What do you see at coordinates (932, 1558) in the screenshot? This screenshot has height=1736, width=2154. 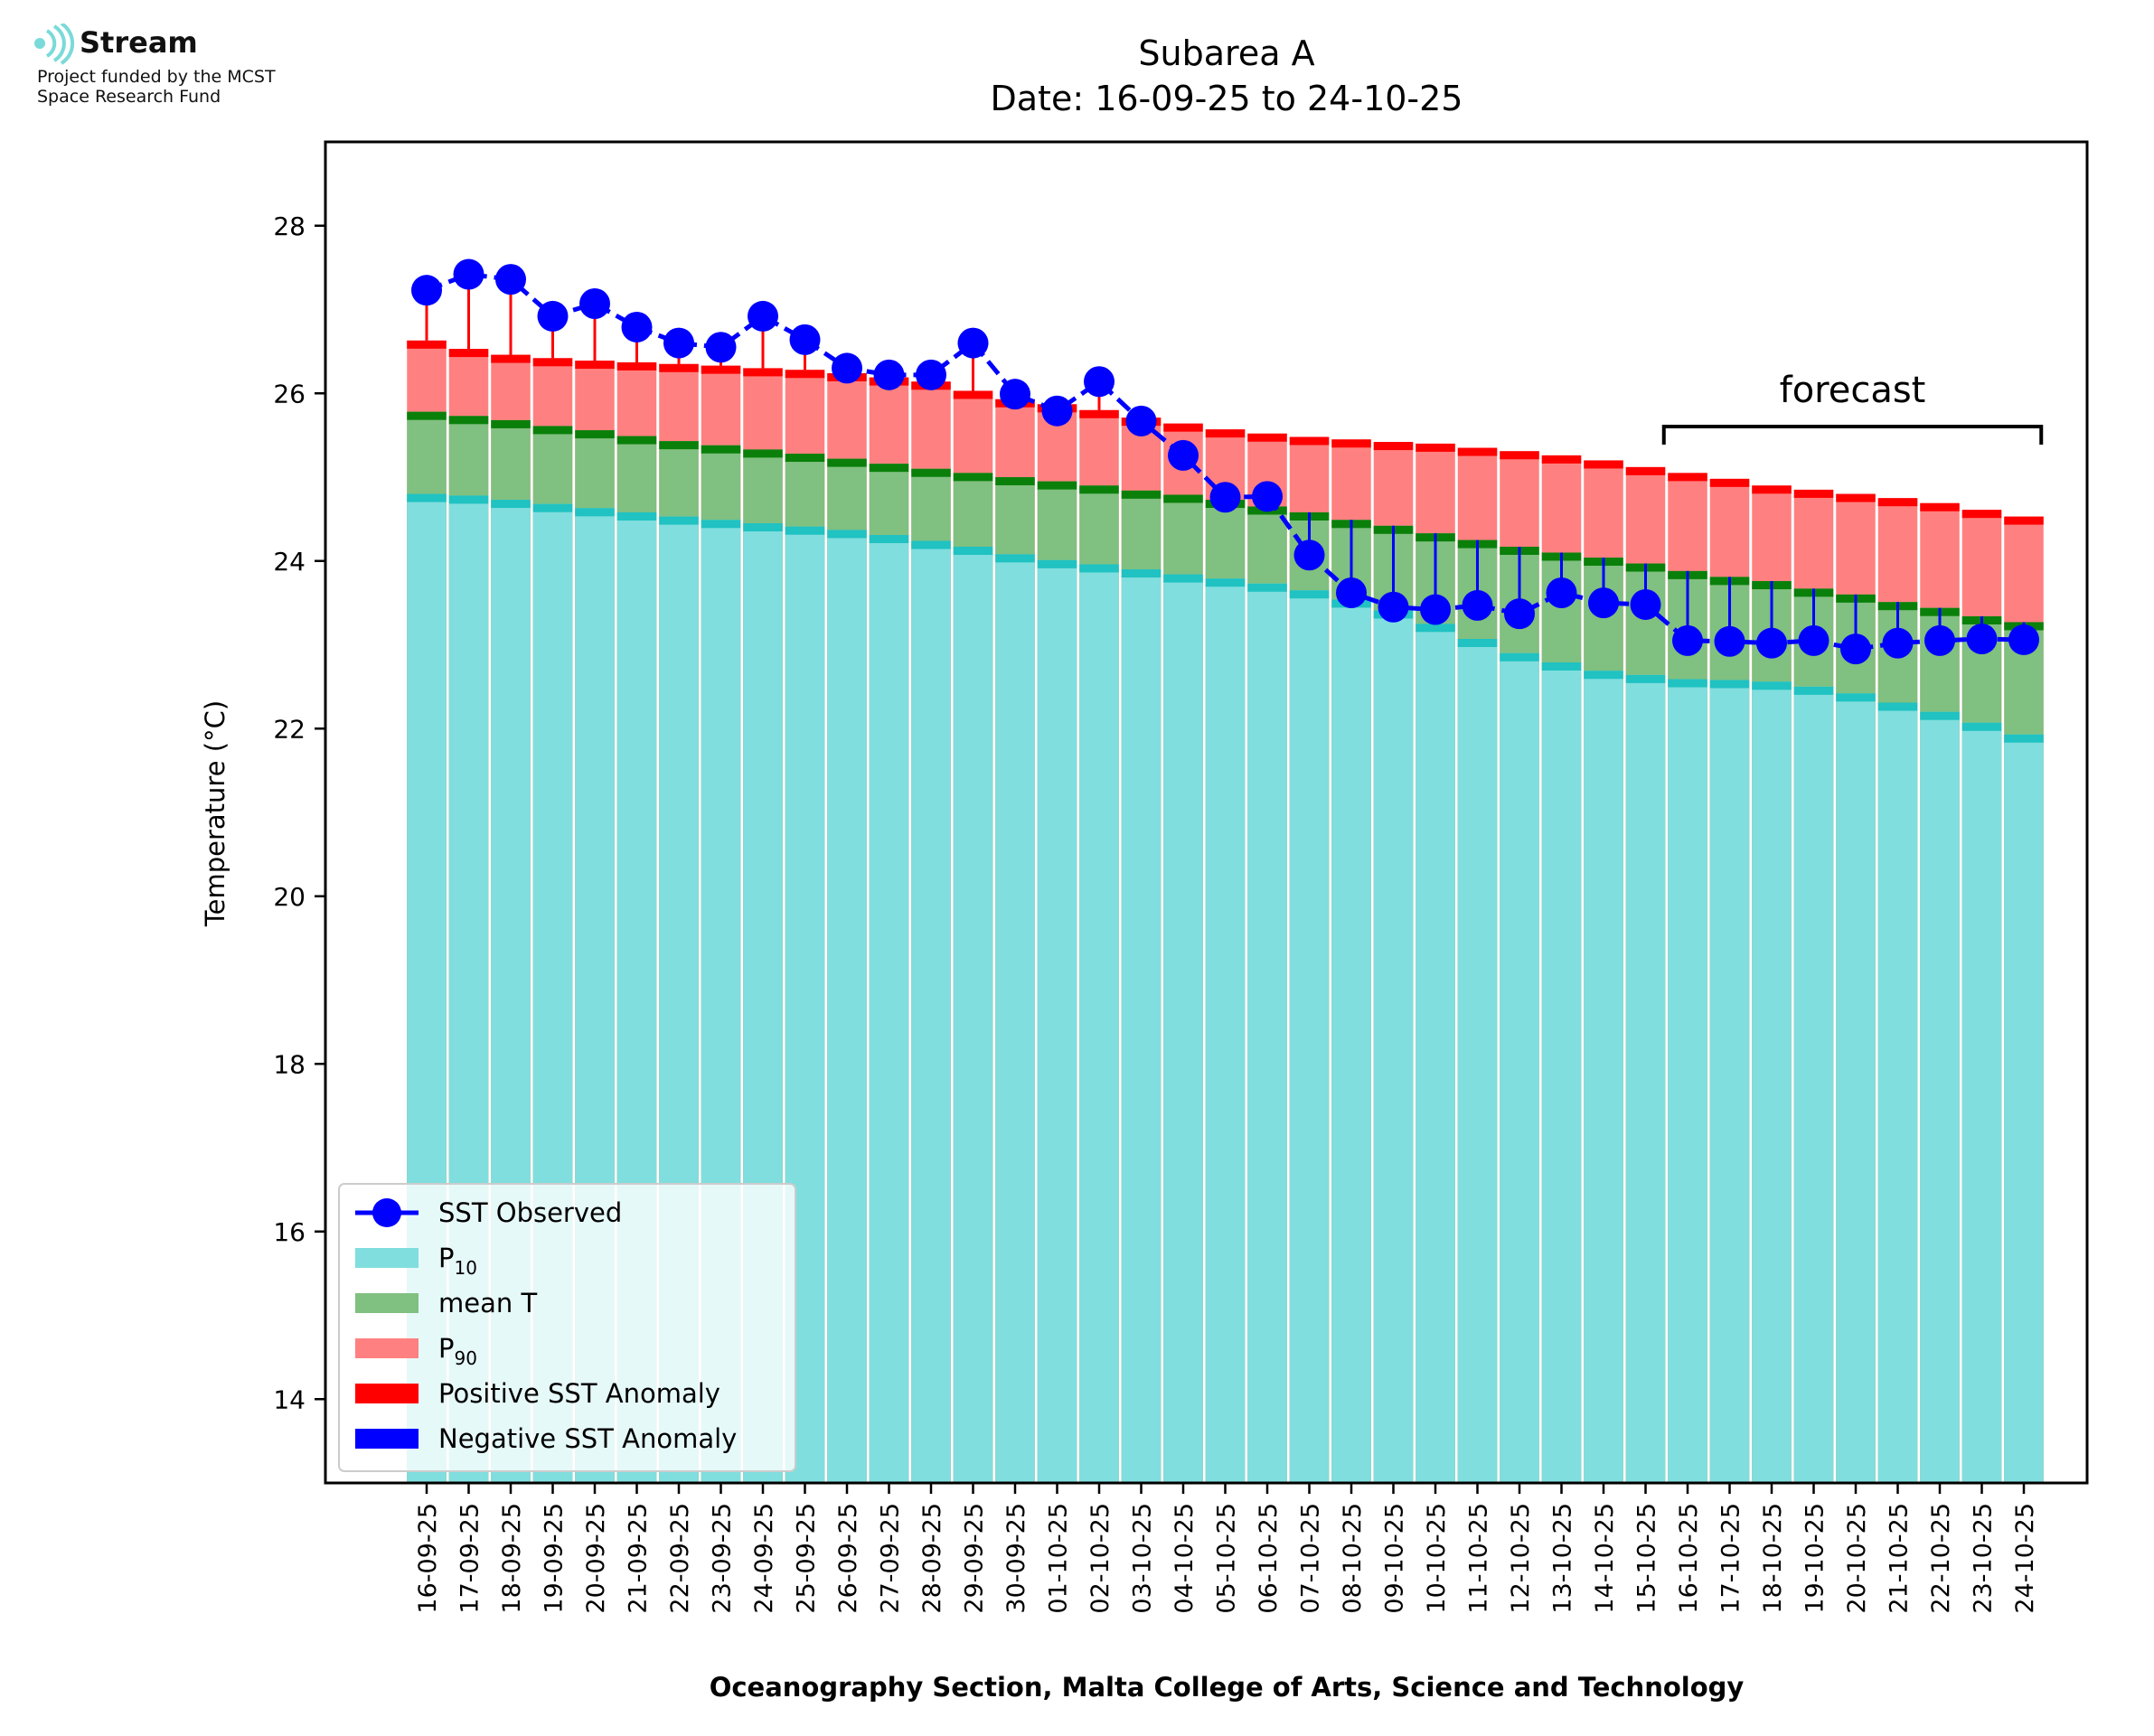 I see `x-tick-label: 28-09-25` at bounding box center [932, 1558].